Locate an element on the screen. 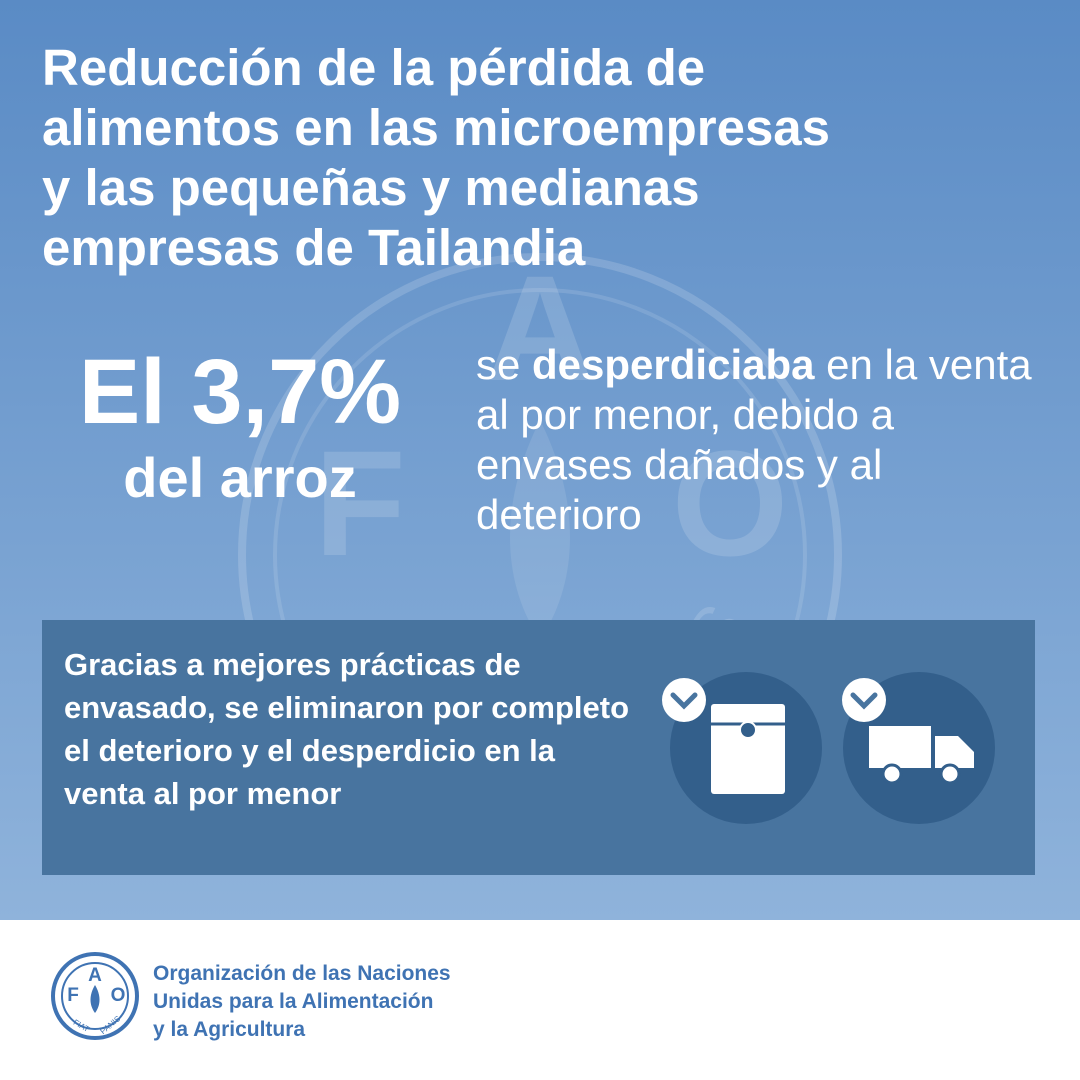  watermark-letter: O is located at coordinates (730, 503).